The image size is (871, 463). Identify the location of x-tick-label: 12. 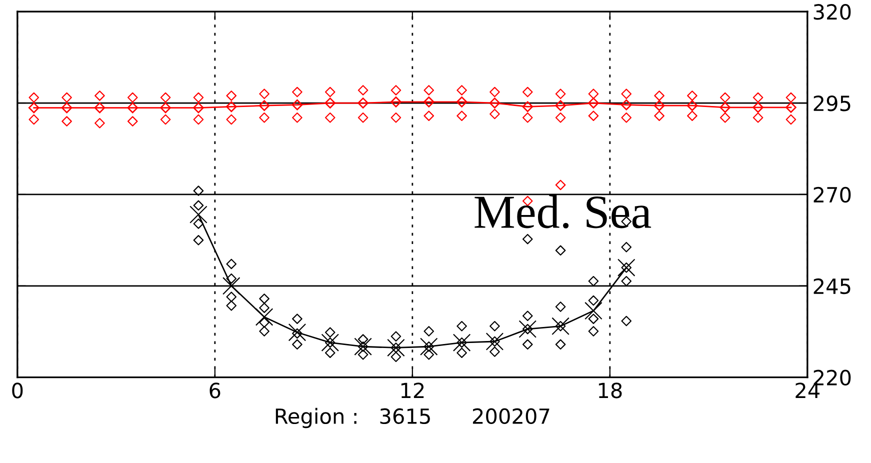
(412, 390).